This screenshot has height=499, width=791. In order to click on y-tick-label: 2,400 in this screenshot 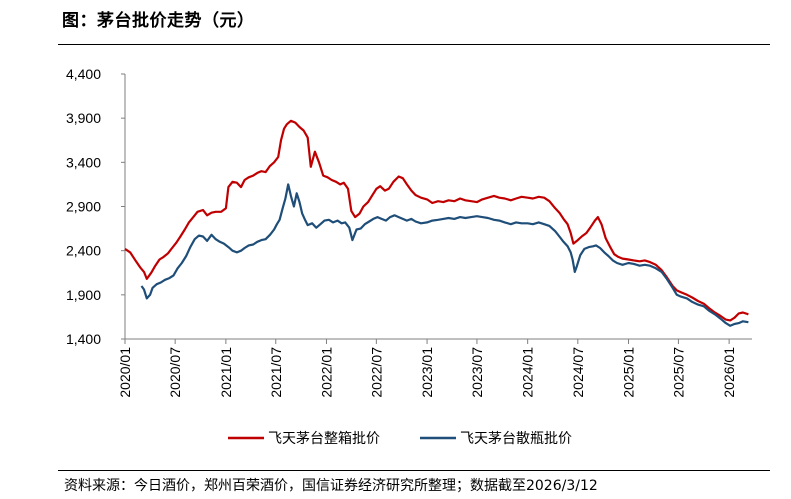, I will do `click(83, 251)`.